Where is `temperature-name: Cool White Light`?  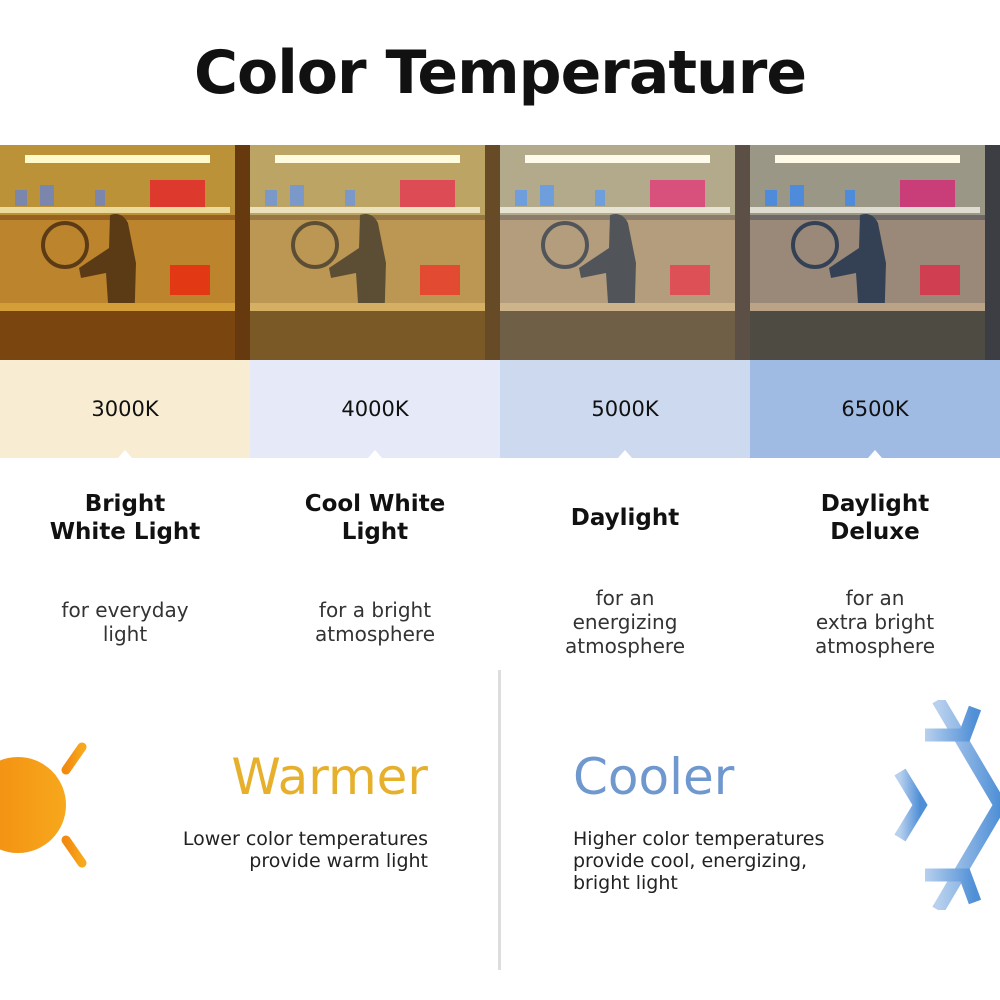 temperature-name: Cool White Light is located at coordinates (375, 518).